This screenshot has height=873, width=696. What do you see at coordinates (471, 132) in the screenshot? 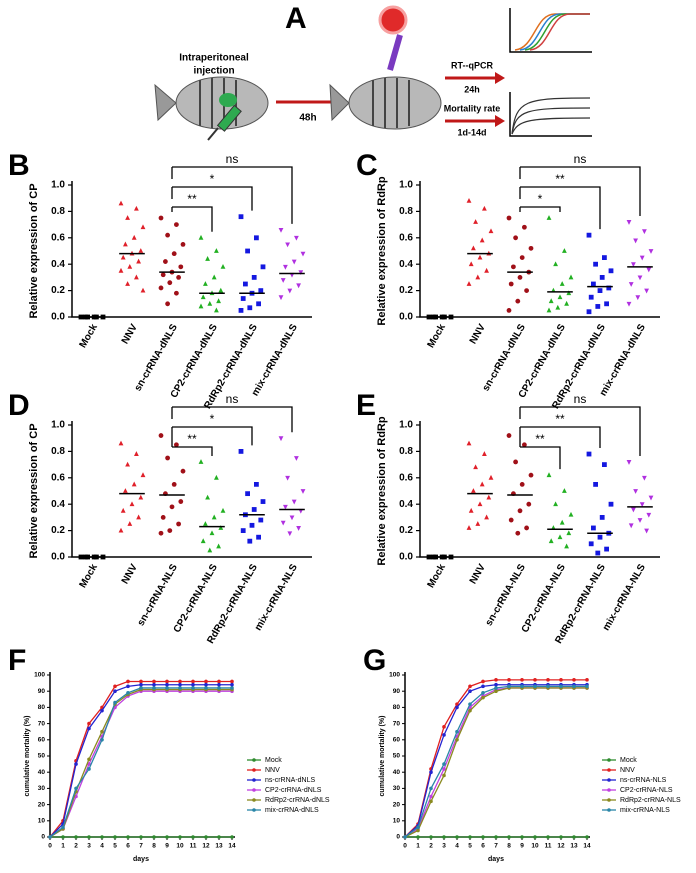
I see `label: 1d-14d` at bounding box center [471, 132].